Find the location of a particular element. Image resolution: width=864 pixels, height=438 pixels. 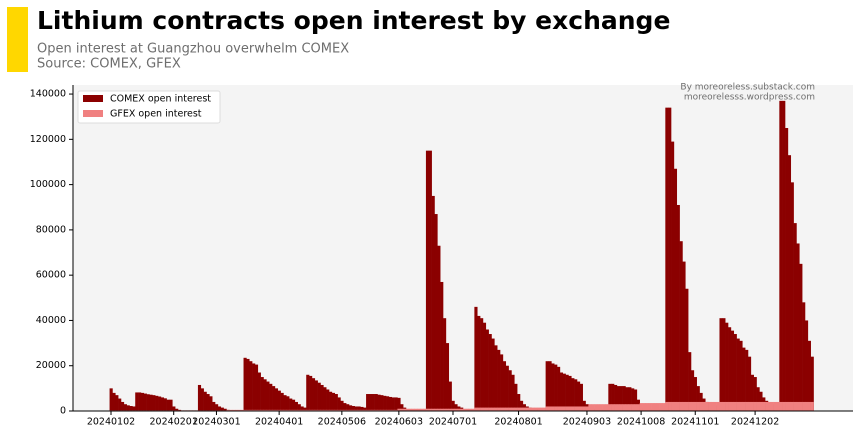

y-tick-label: 80000 is located at coordinates (51, 229).